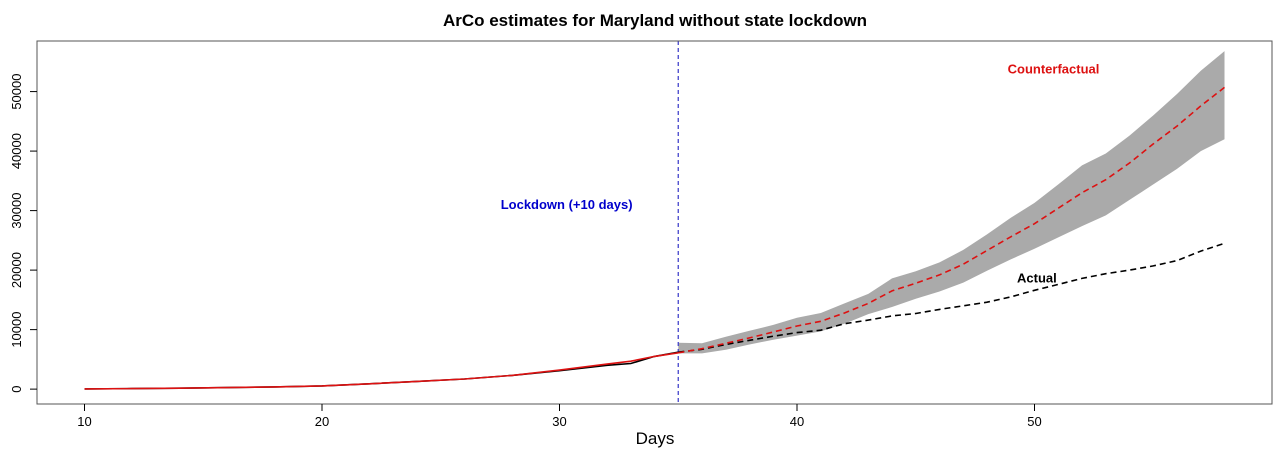  I want to click on y-tick-label: 40000, so click(16, 151).